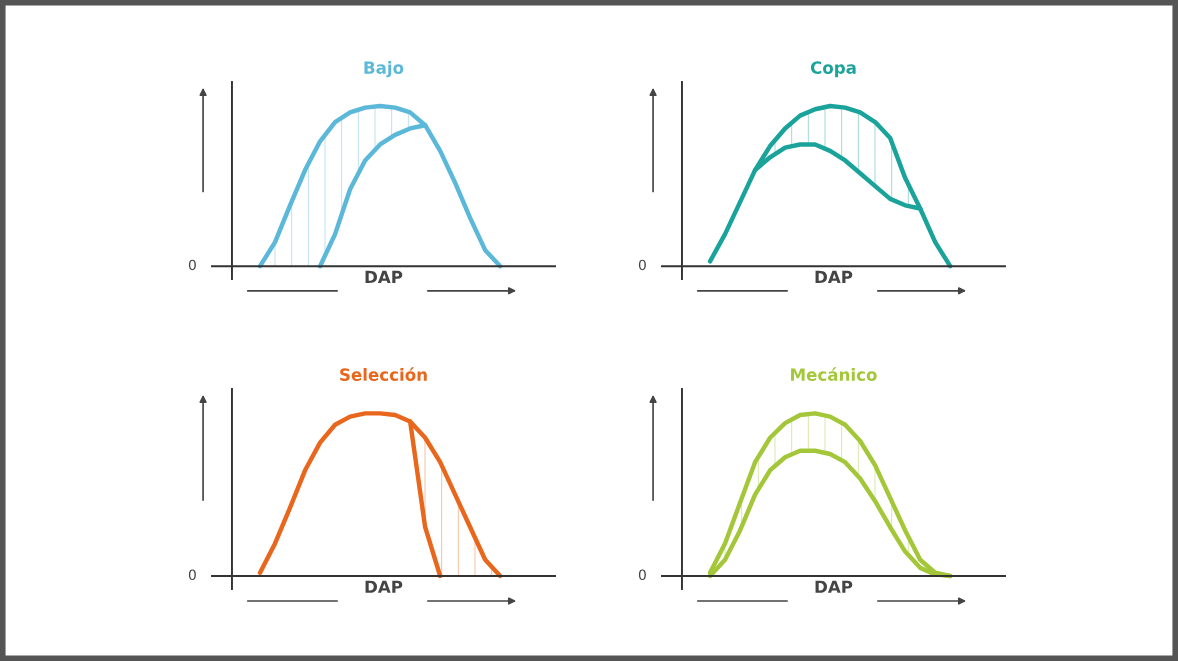 This screenshot has height=661, width=1178. Describe the element at coordinates (834, 374) in the screenshot. I see `chart-title: Mecánico` at that location.